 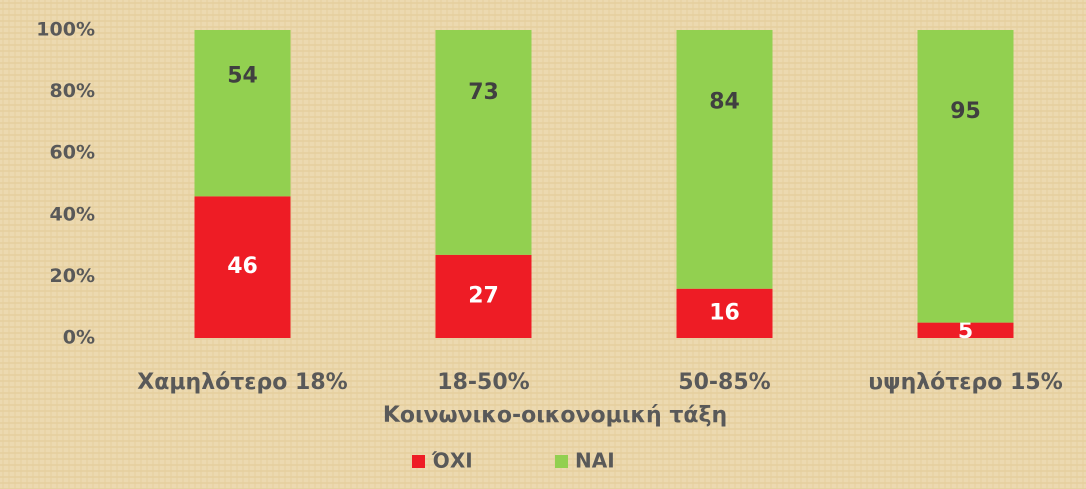 What do you see at coordinates (483, 382) in the screenshot?
I see `x-tick-label: 18-50%` at bounding box center [483, 382].